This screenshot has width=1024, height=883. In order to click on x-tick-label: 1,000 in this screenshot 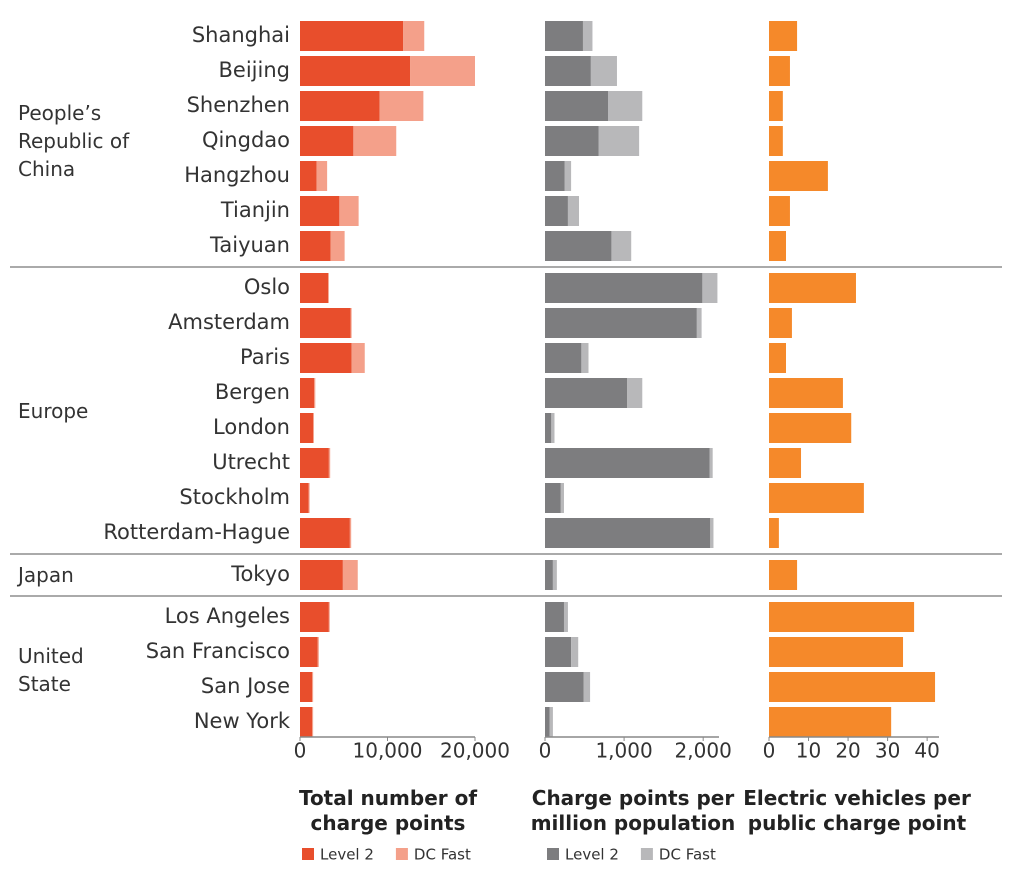, I will do `click(623, 751)`.